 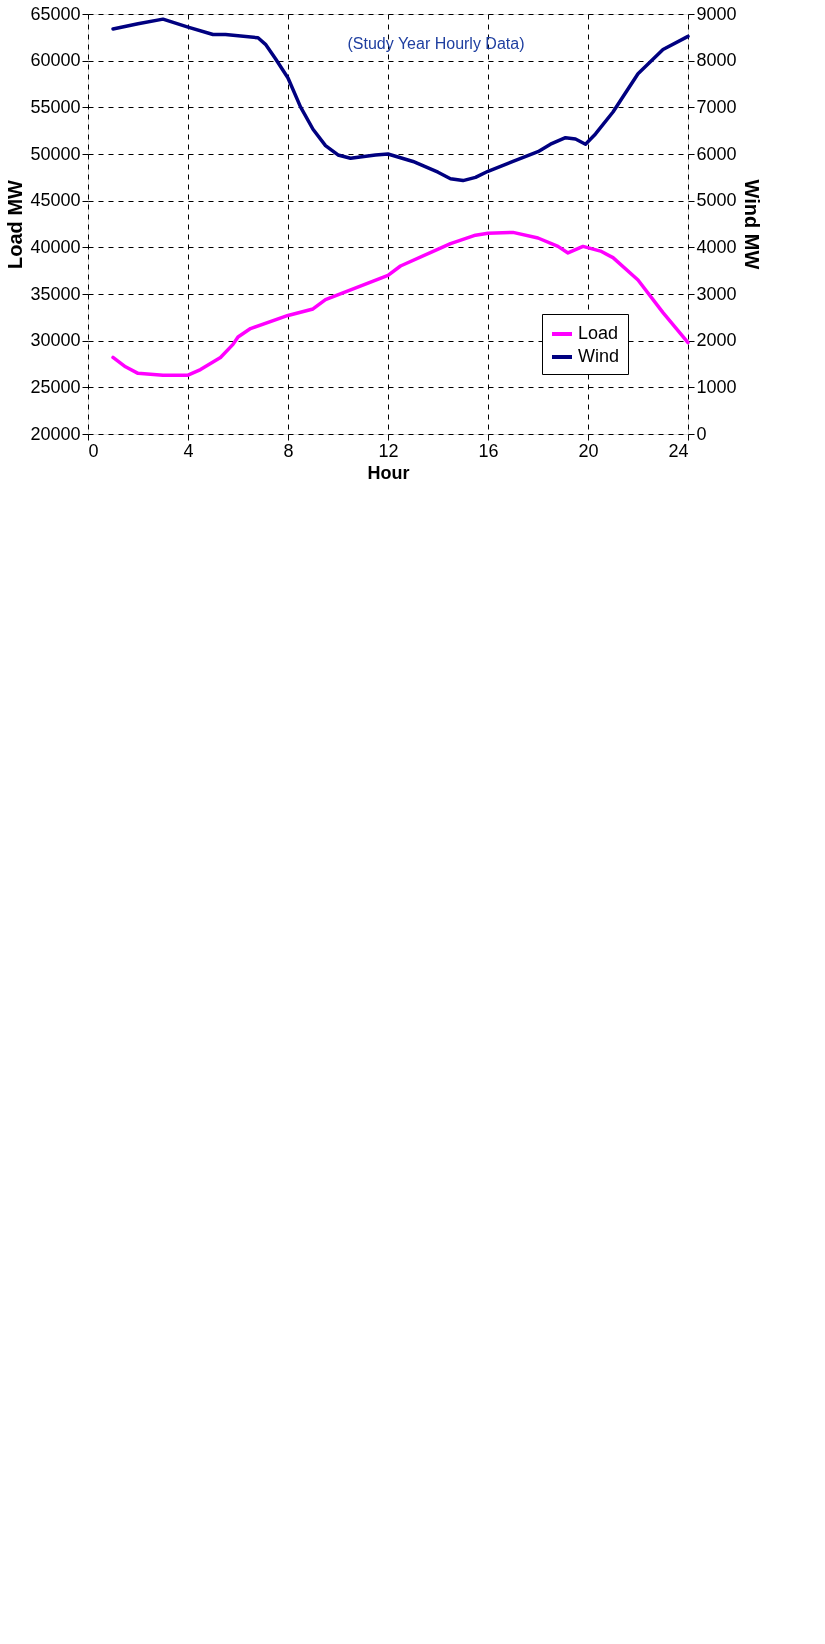 I want to click on y2-tick-label: 0, so click(x=701, y=433).